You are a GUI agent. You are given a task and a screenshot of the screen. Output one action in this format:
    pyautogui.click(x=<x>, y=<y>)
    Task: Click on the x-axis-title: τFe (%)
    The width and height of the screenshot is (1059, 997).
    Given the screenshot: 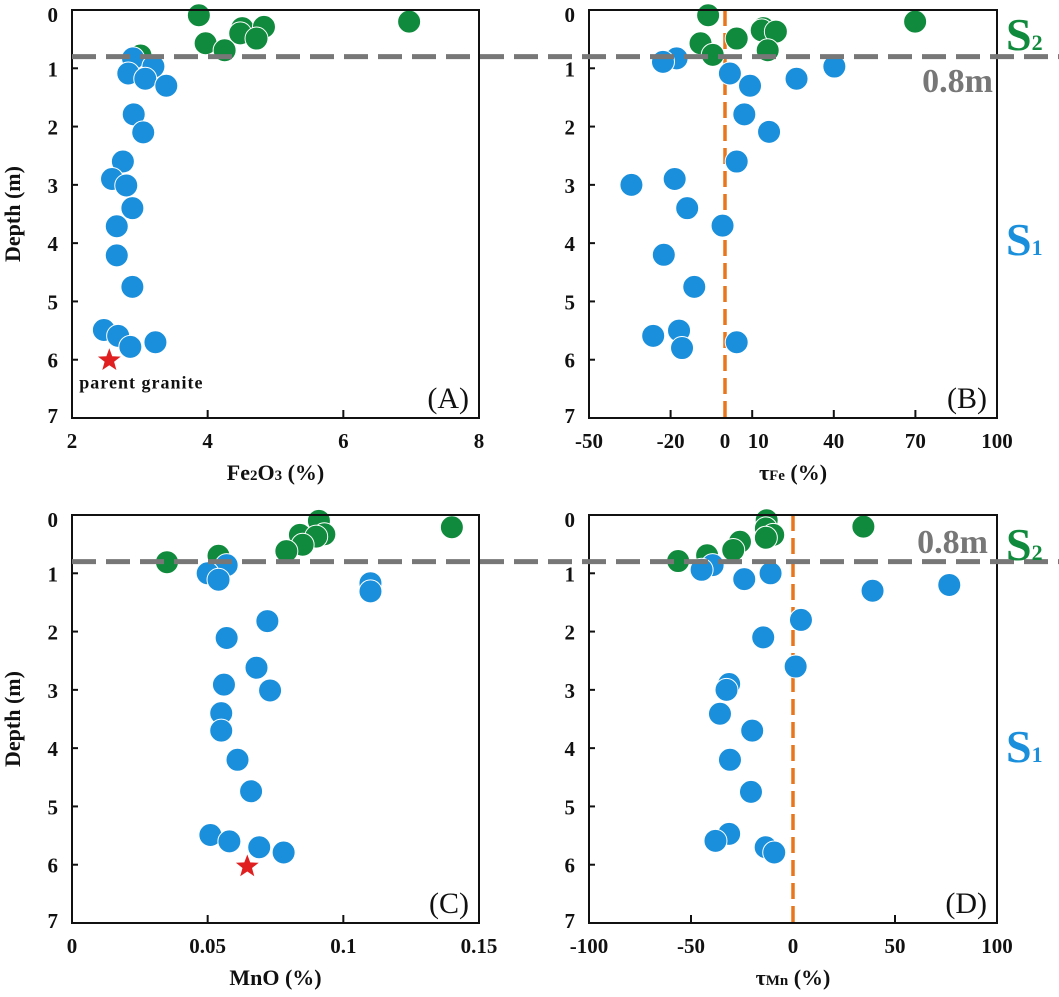 What is the action you would take?
    pyautogui.click(x=793, y=472)
    